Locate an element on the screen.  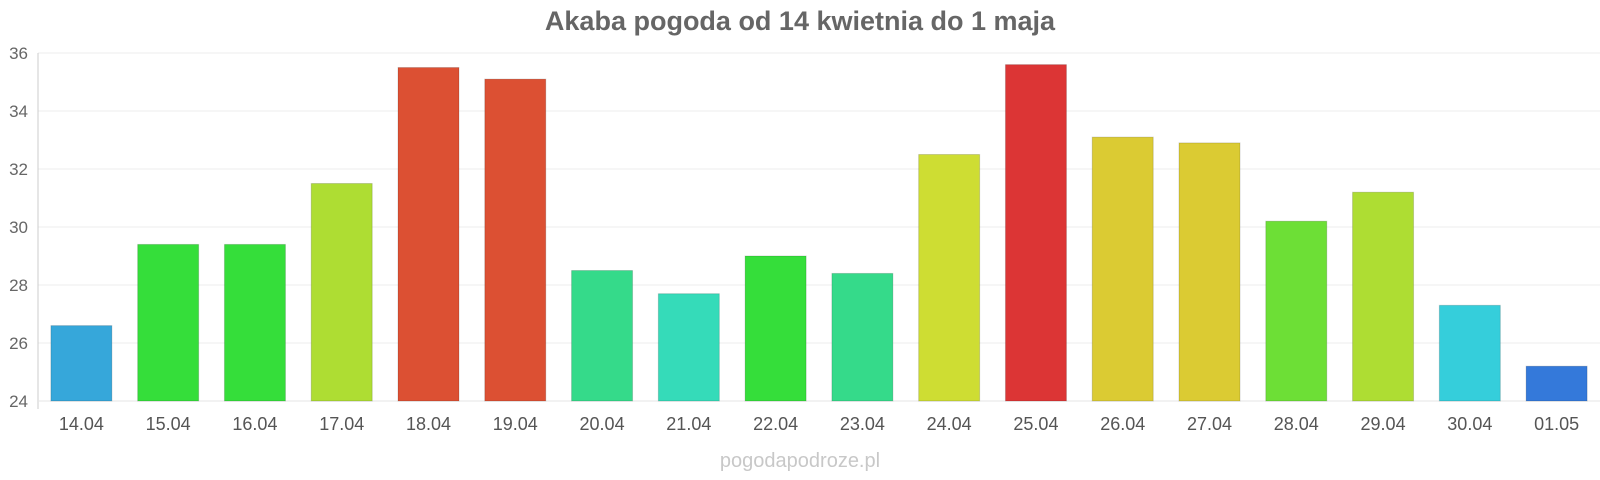
x-tick-label: 29.04 is located at coordinates (1383, 424).